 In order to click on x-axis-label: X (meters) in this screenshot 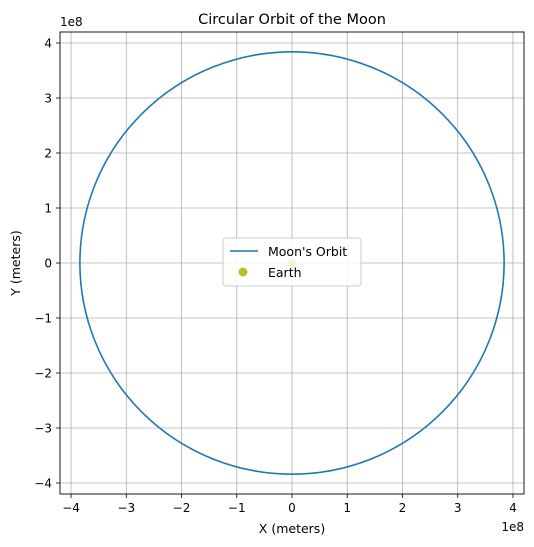, I will do `click(292, 528)`.